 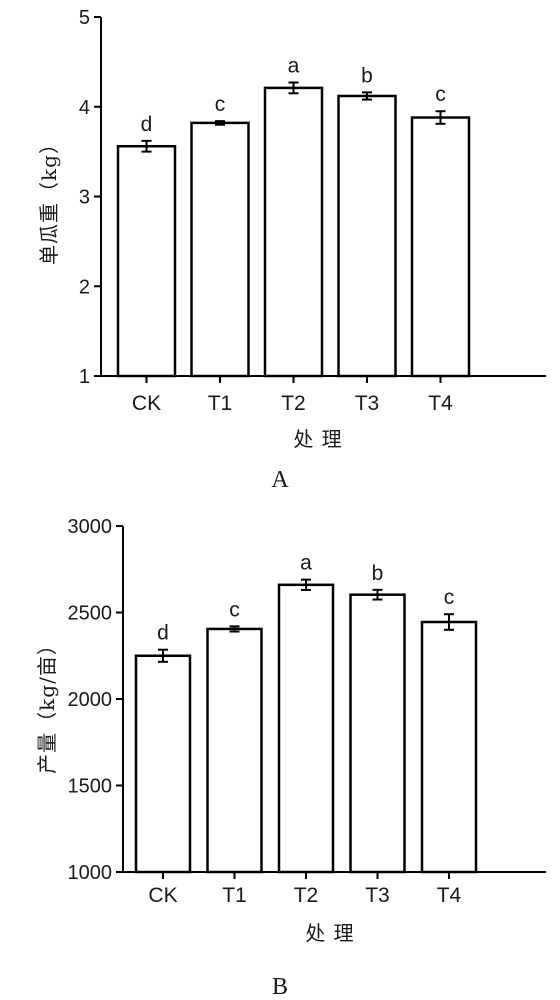 I want to click on y-axis-title: 单瓜重（kg）, so click(x=49, y=199).